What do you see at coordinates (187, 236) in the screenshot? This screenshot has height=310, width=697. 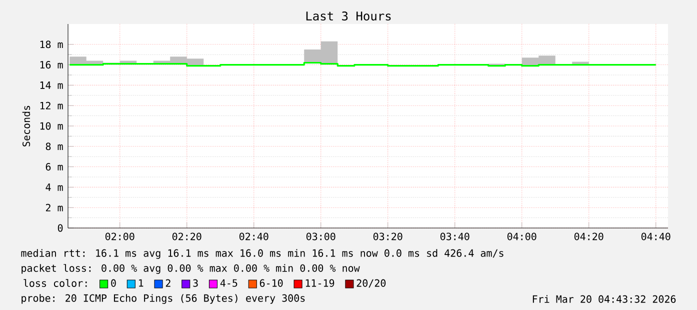 I see `x-tick-label: 02:20` at bounding box center [187, 236].